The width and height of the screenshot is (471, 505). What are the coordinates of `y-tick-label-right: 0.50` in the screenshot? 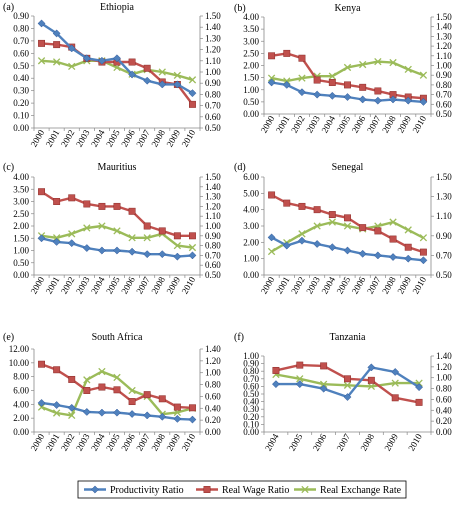 It's located at (444, 114).